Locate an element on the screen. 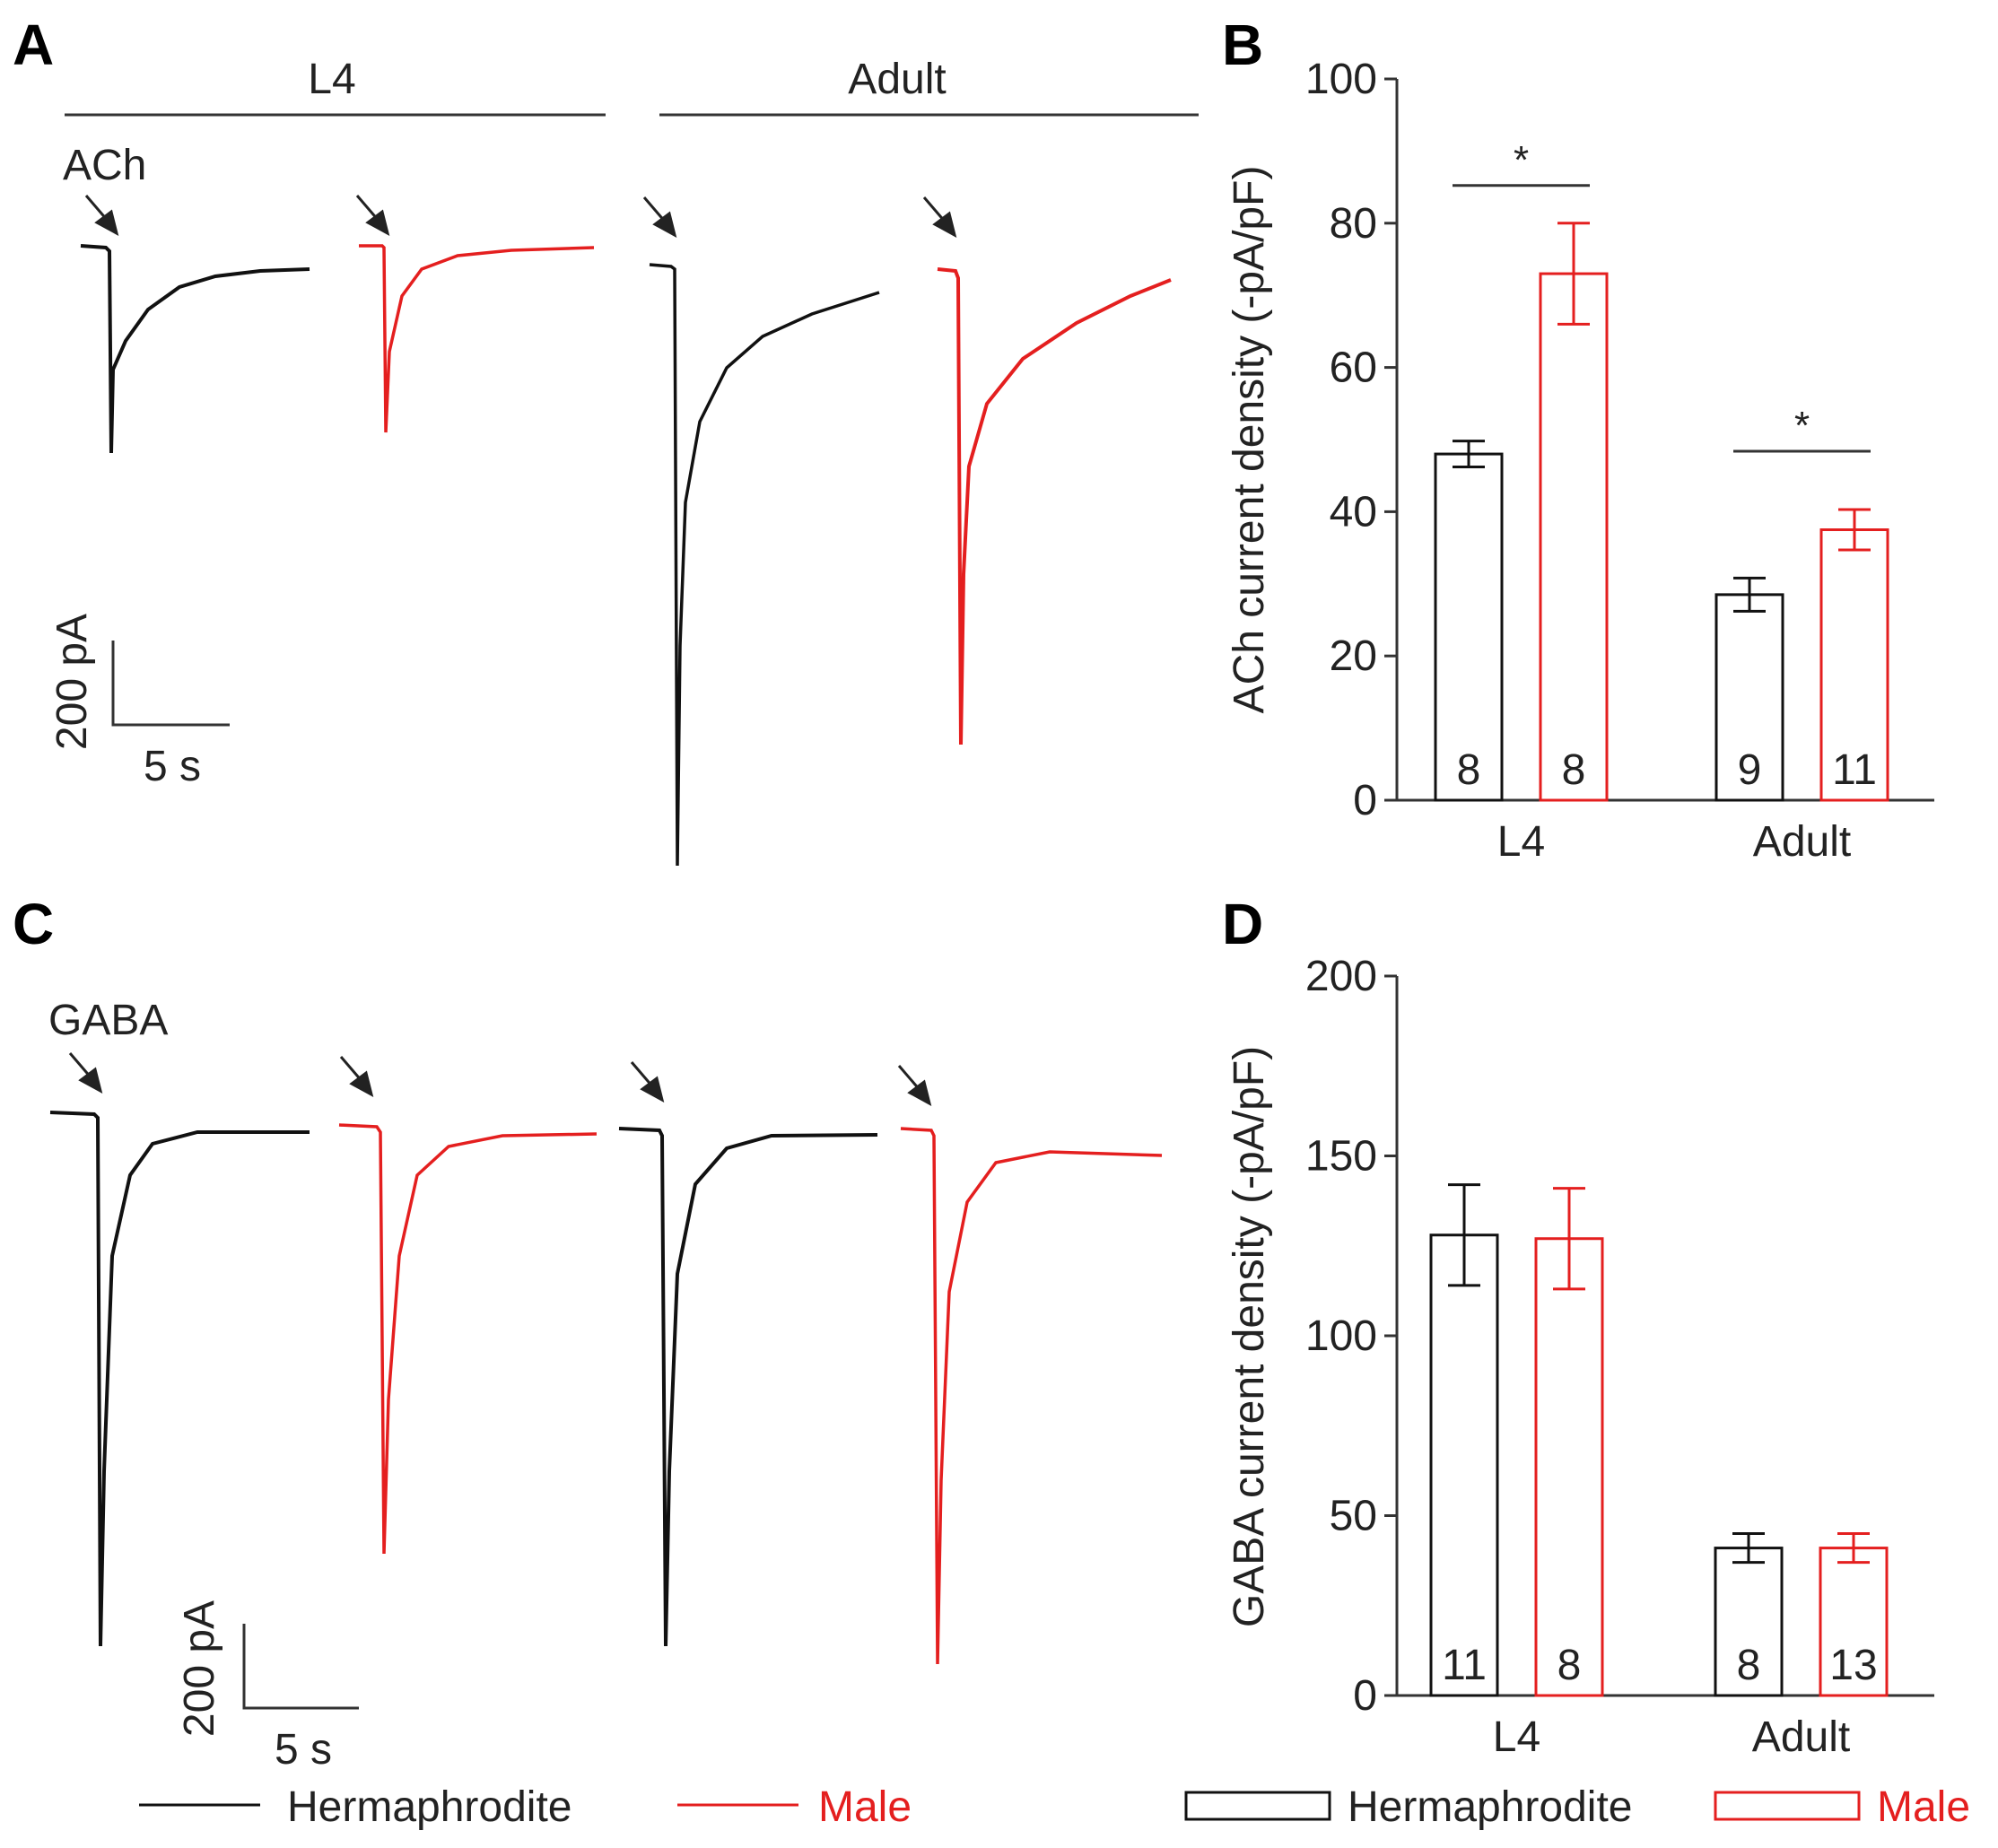  sample-size-label: 9 is located at coordinates (1750, 770).